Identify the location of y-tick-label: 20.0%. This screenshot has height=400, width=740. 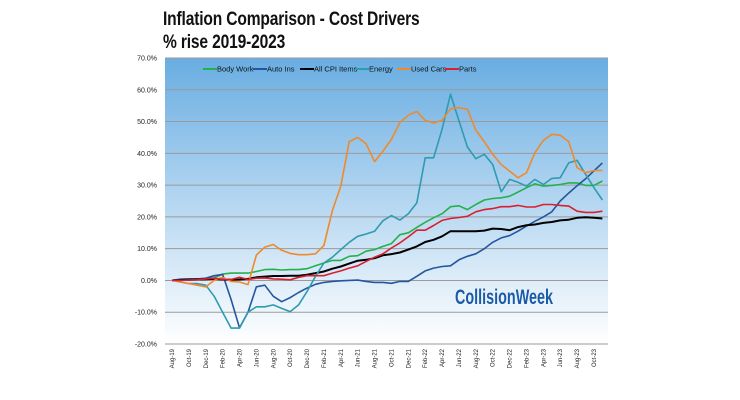
(147, 217).